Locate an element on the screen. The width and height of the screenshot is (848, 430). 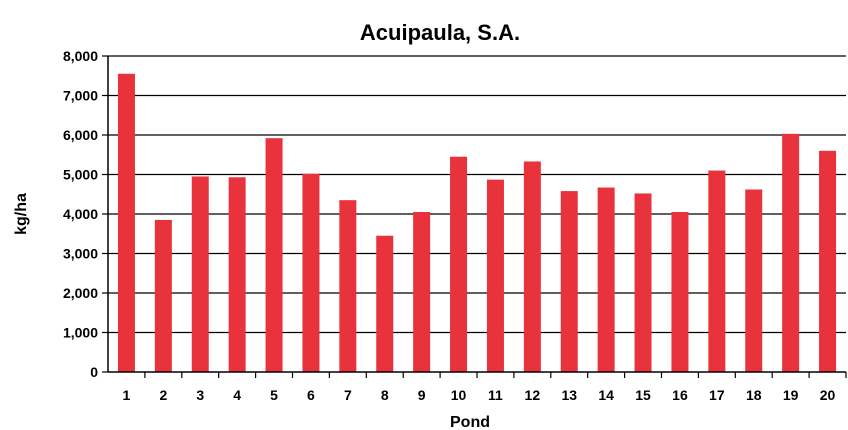
x-tick-label: 1 is located at coordinates (127, 395).